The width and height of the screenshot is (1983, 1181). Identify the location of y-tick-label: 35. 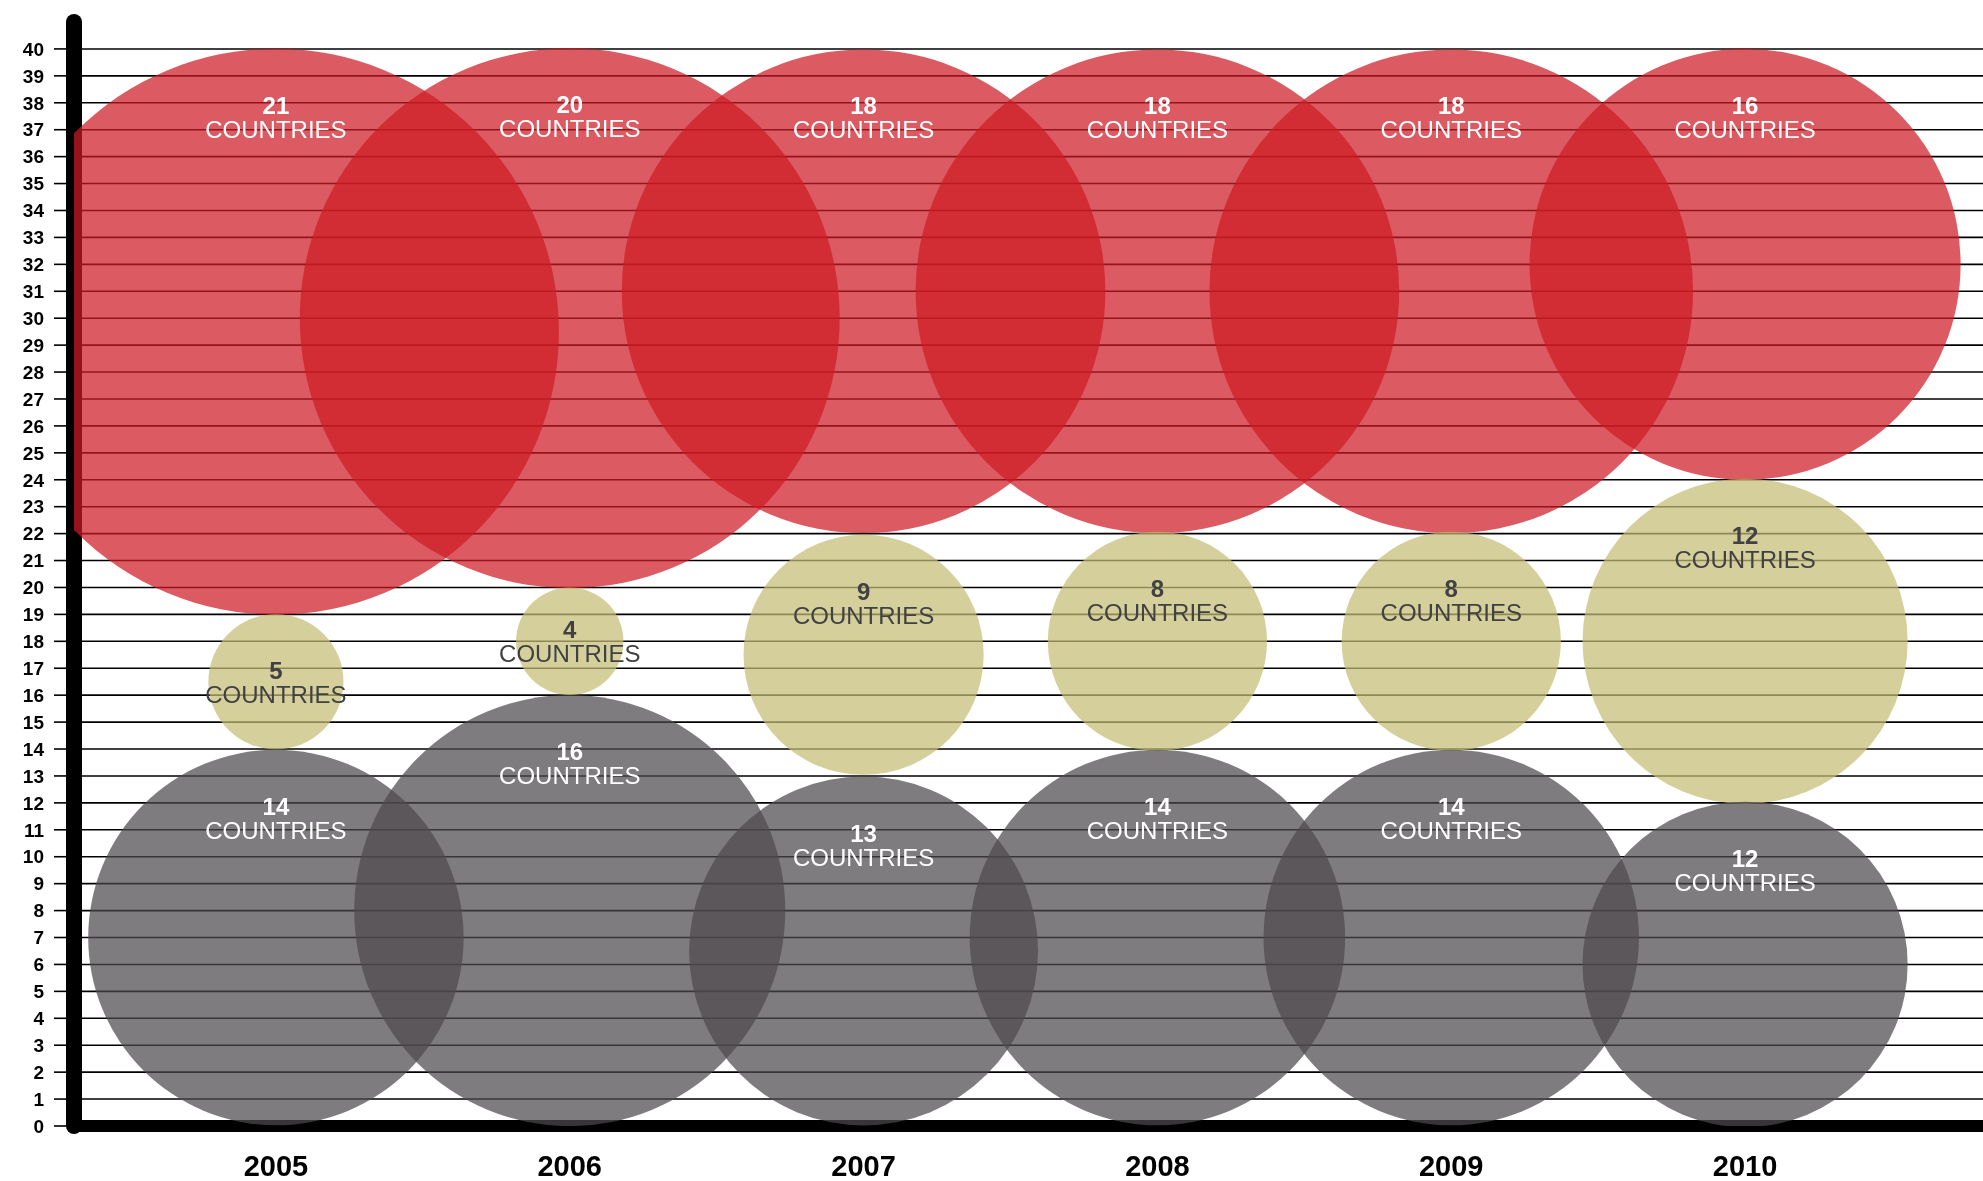
(33, 184).